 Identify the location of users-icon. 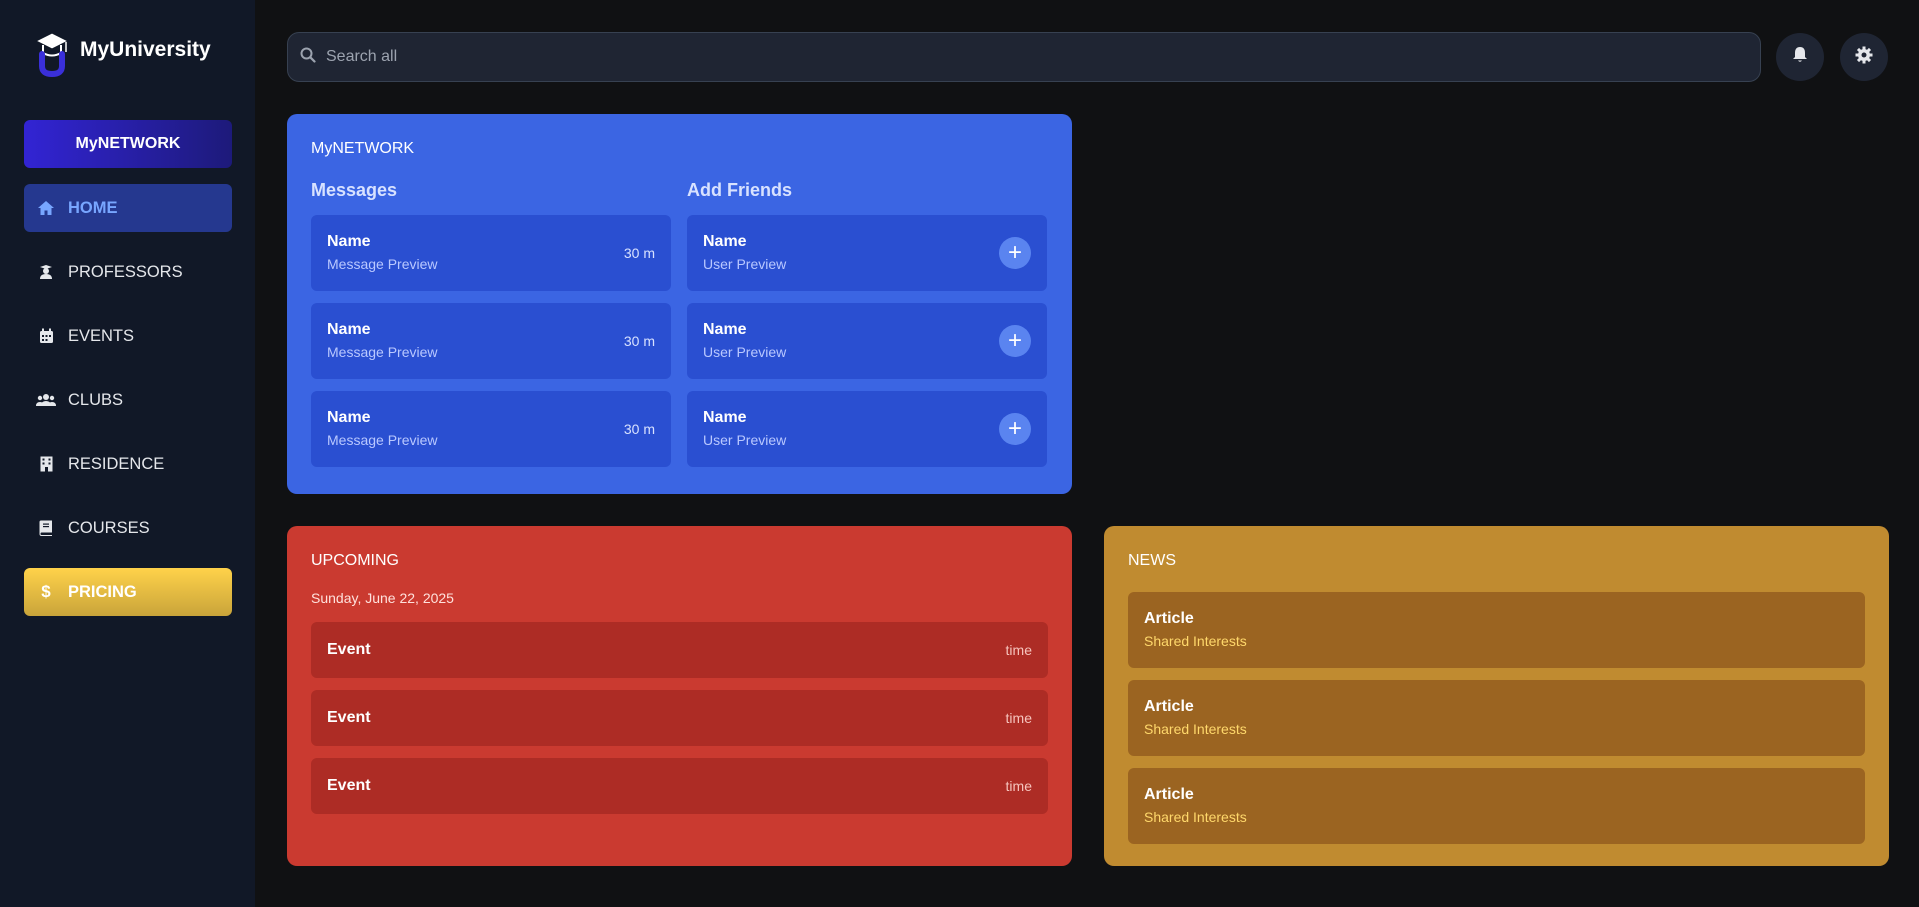
(46, 400).